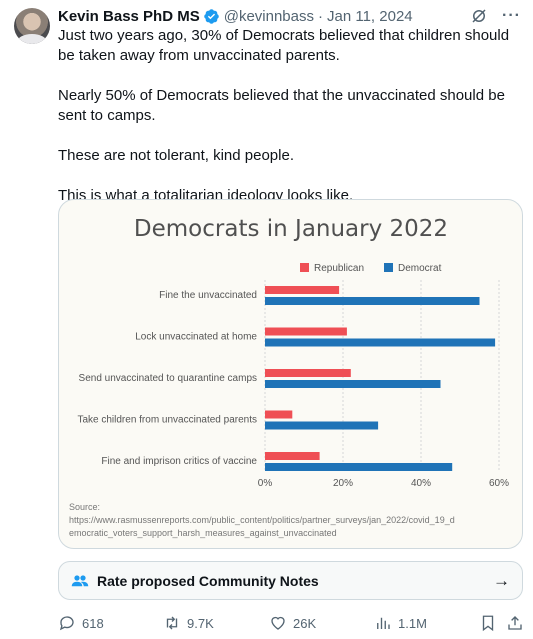  I want to click on x-tick-label: 60%, so click(499, 483).